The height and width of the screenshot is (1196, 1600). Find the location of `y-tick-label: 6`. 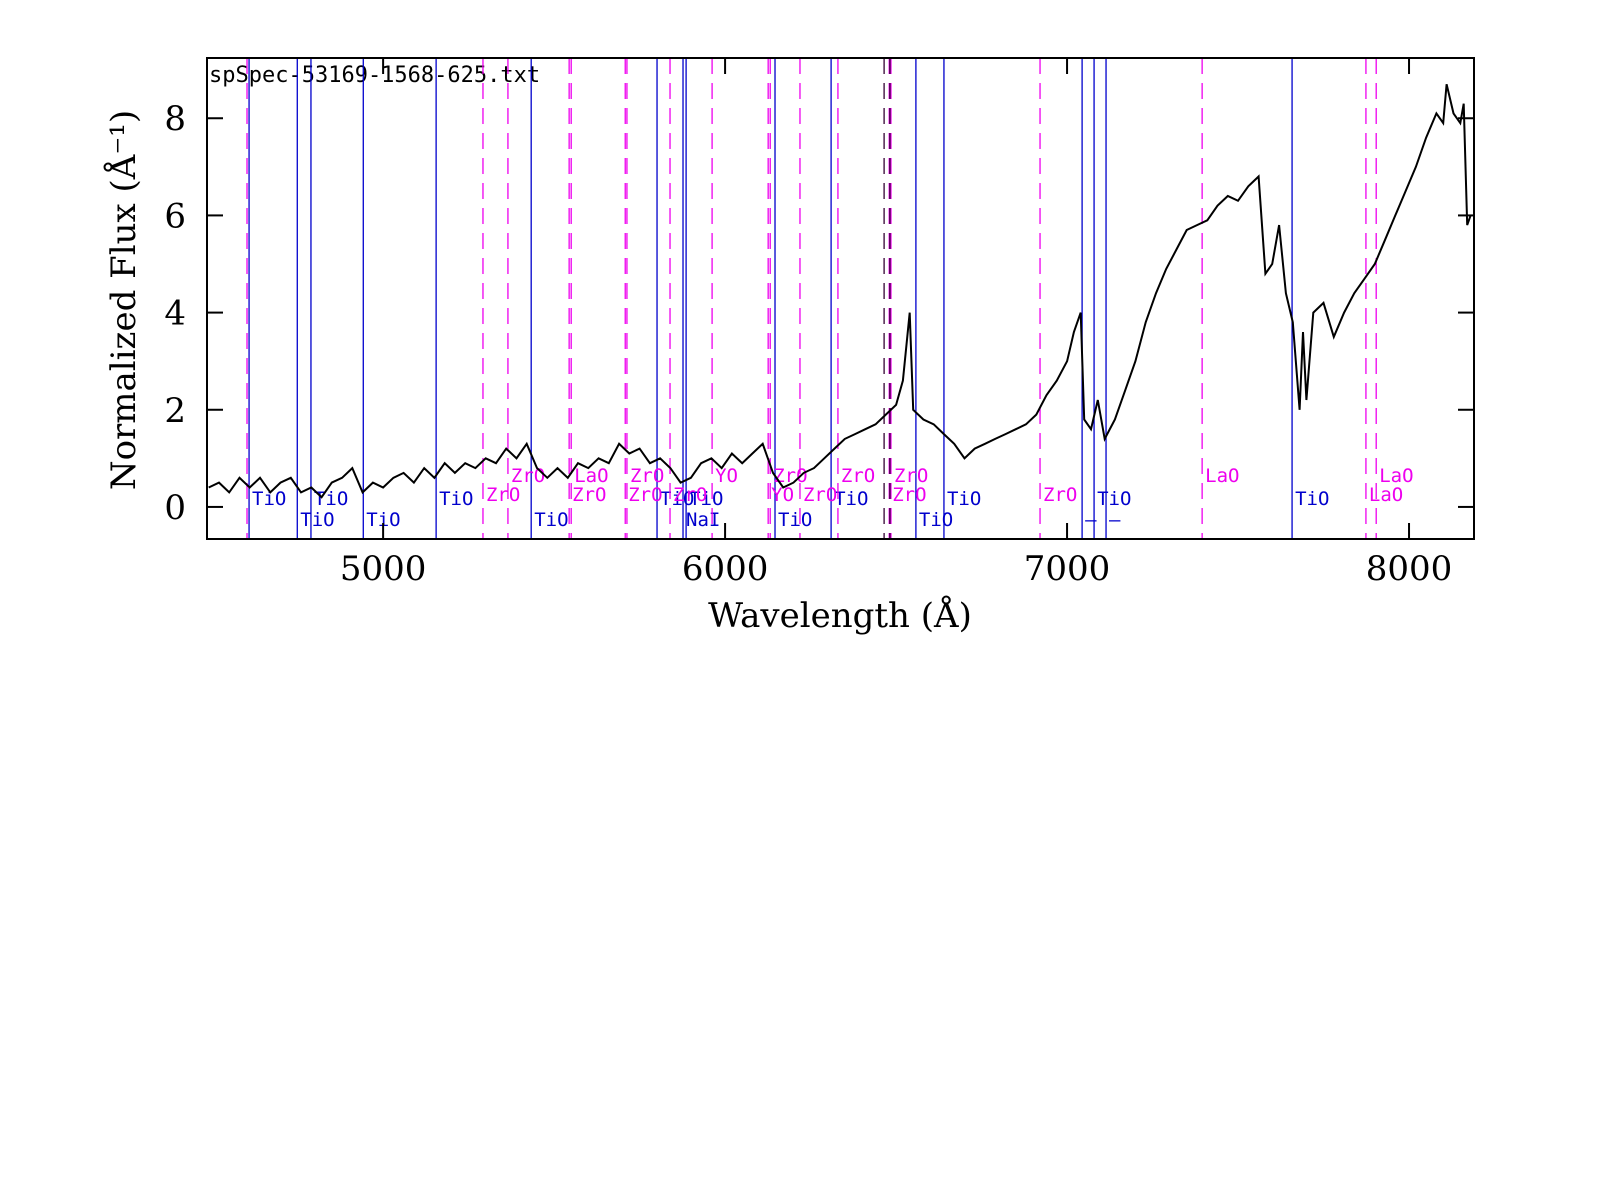

y-tick-label: 6 is located at coordinates (175, 216).